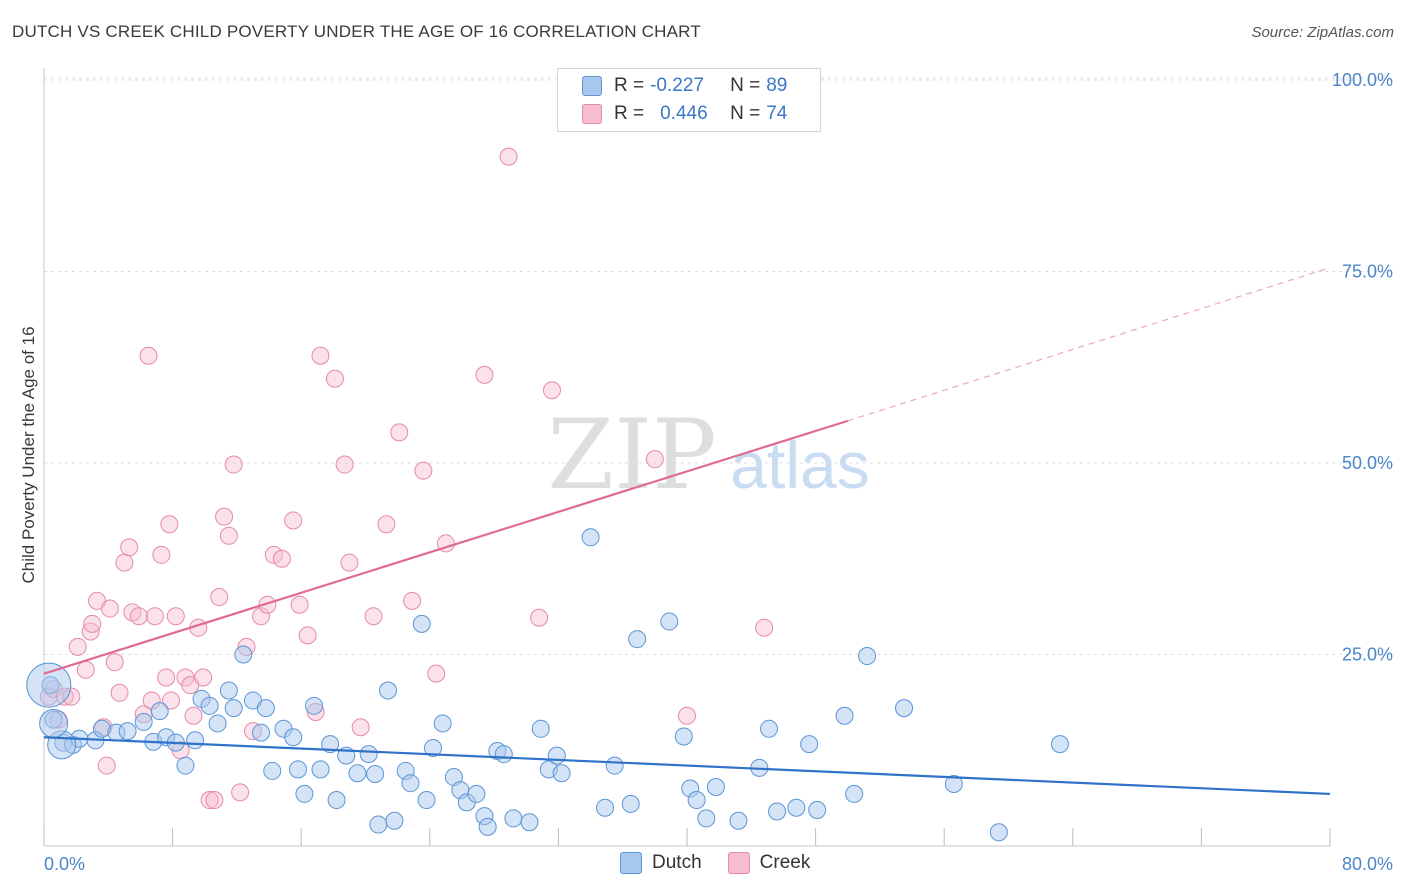 The image size is (1406, 892). Describe the element at coordinates (738, 863) in the screenshot. I see `creek-legend-swatch` at that location.